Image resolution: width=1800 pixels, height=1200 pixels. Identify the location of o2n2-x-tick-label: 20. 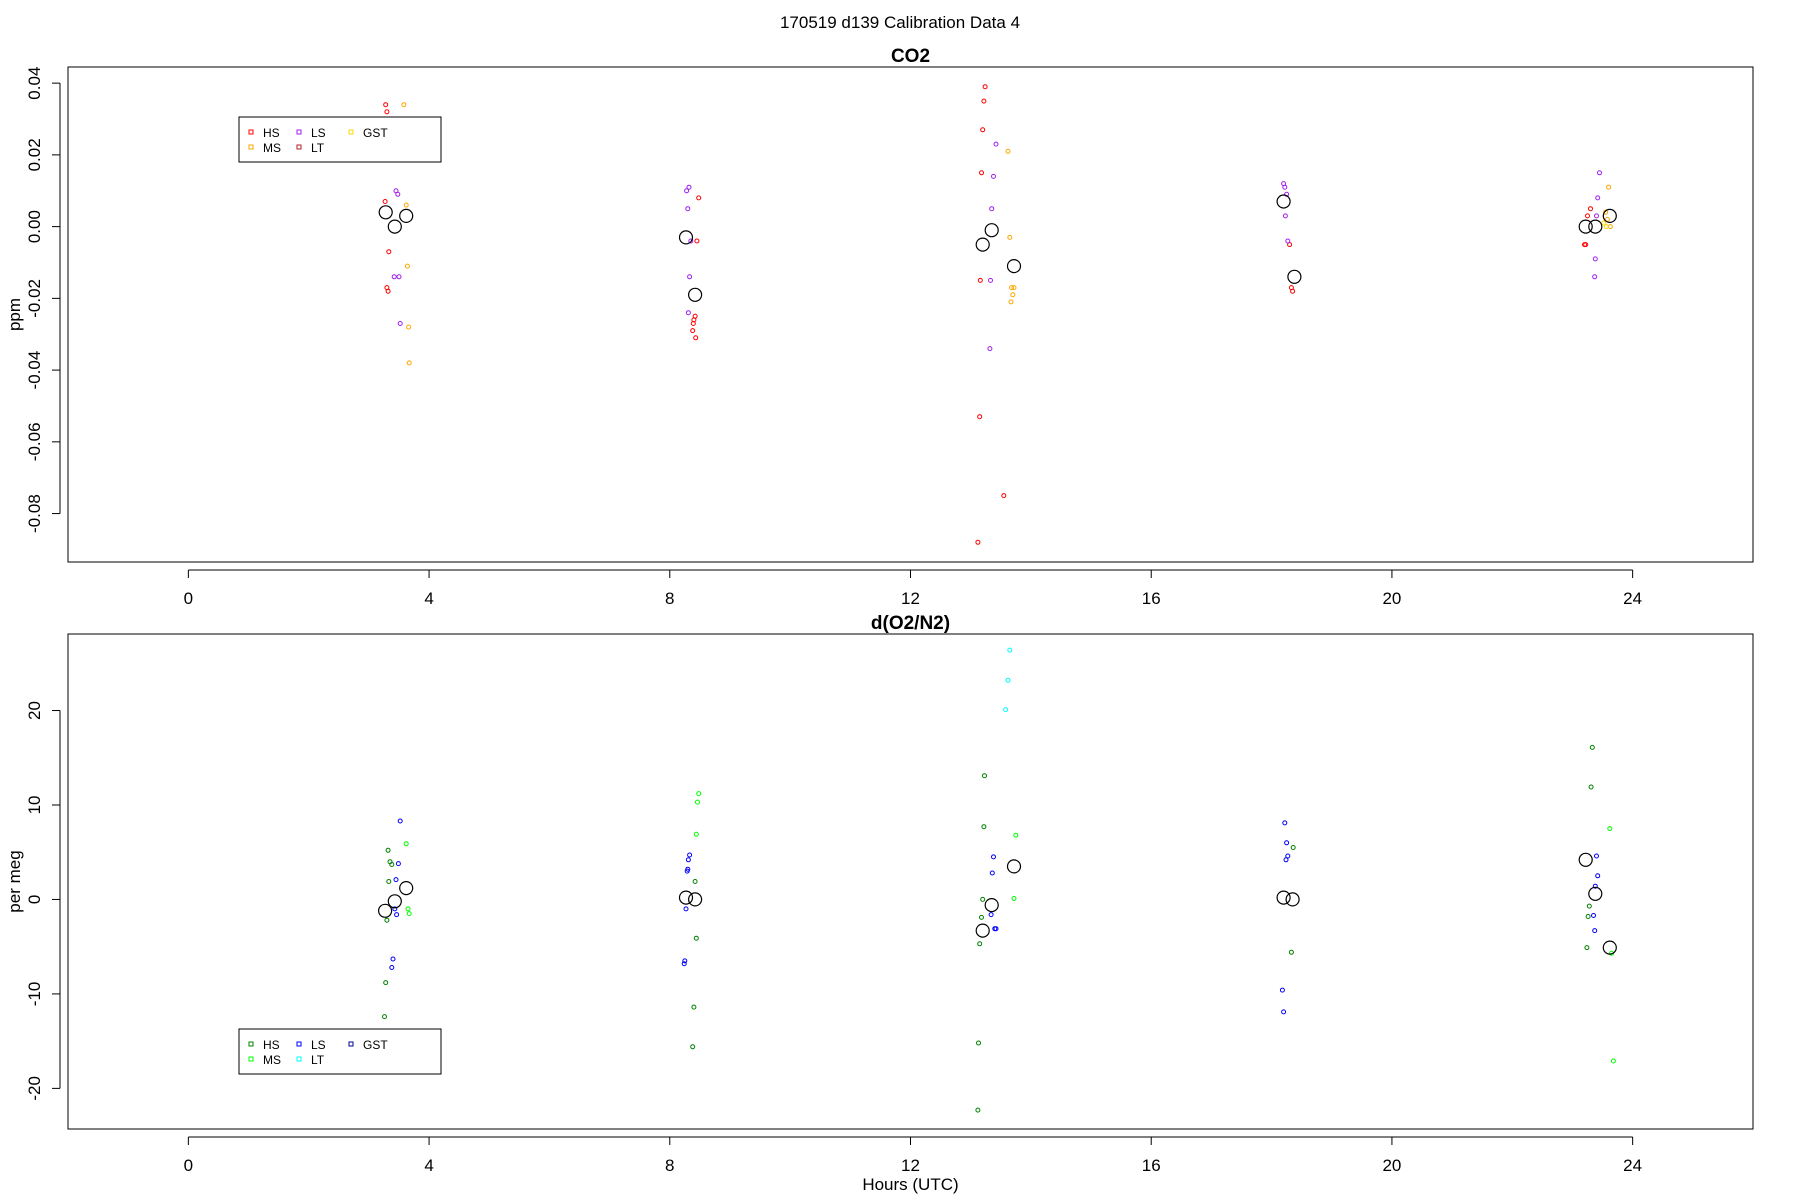
(1391, 1165).